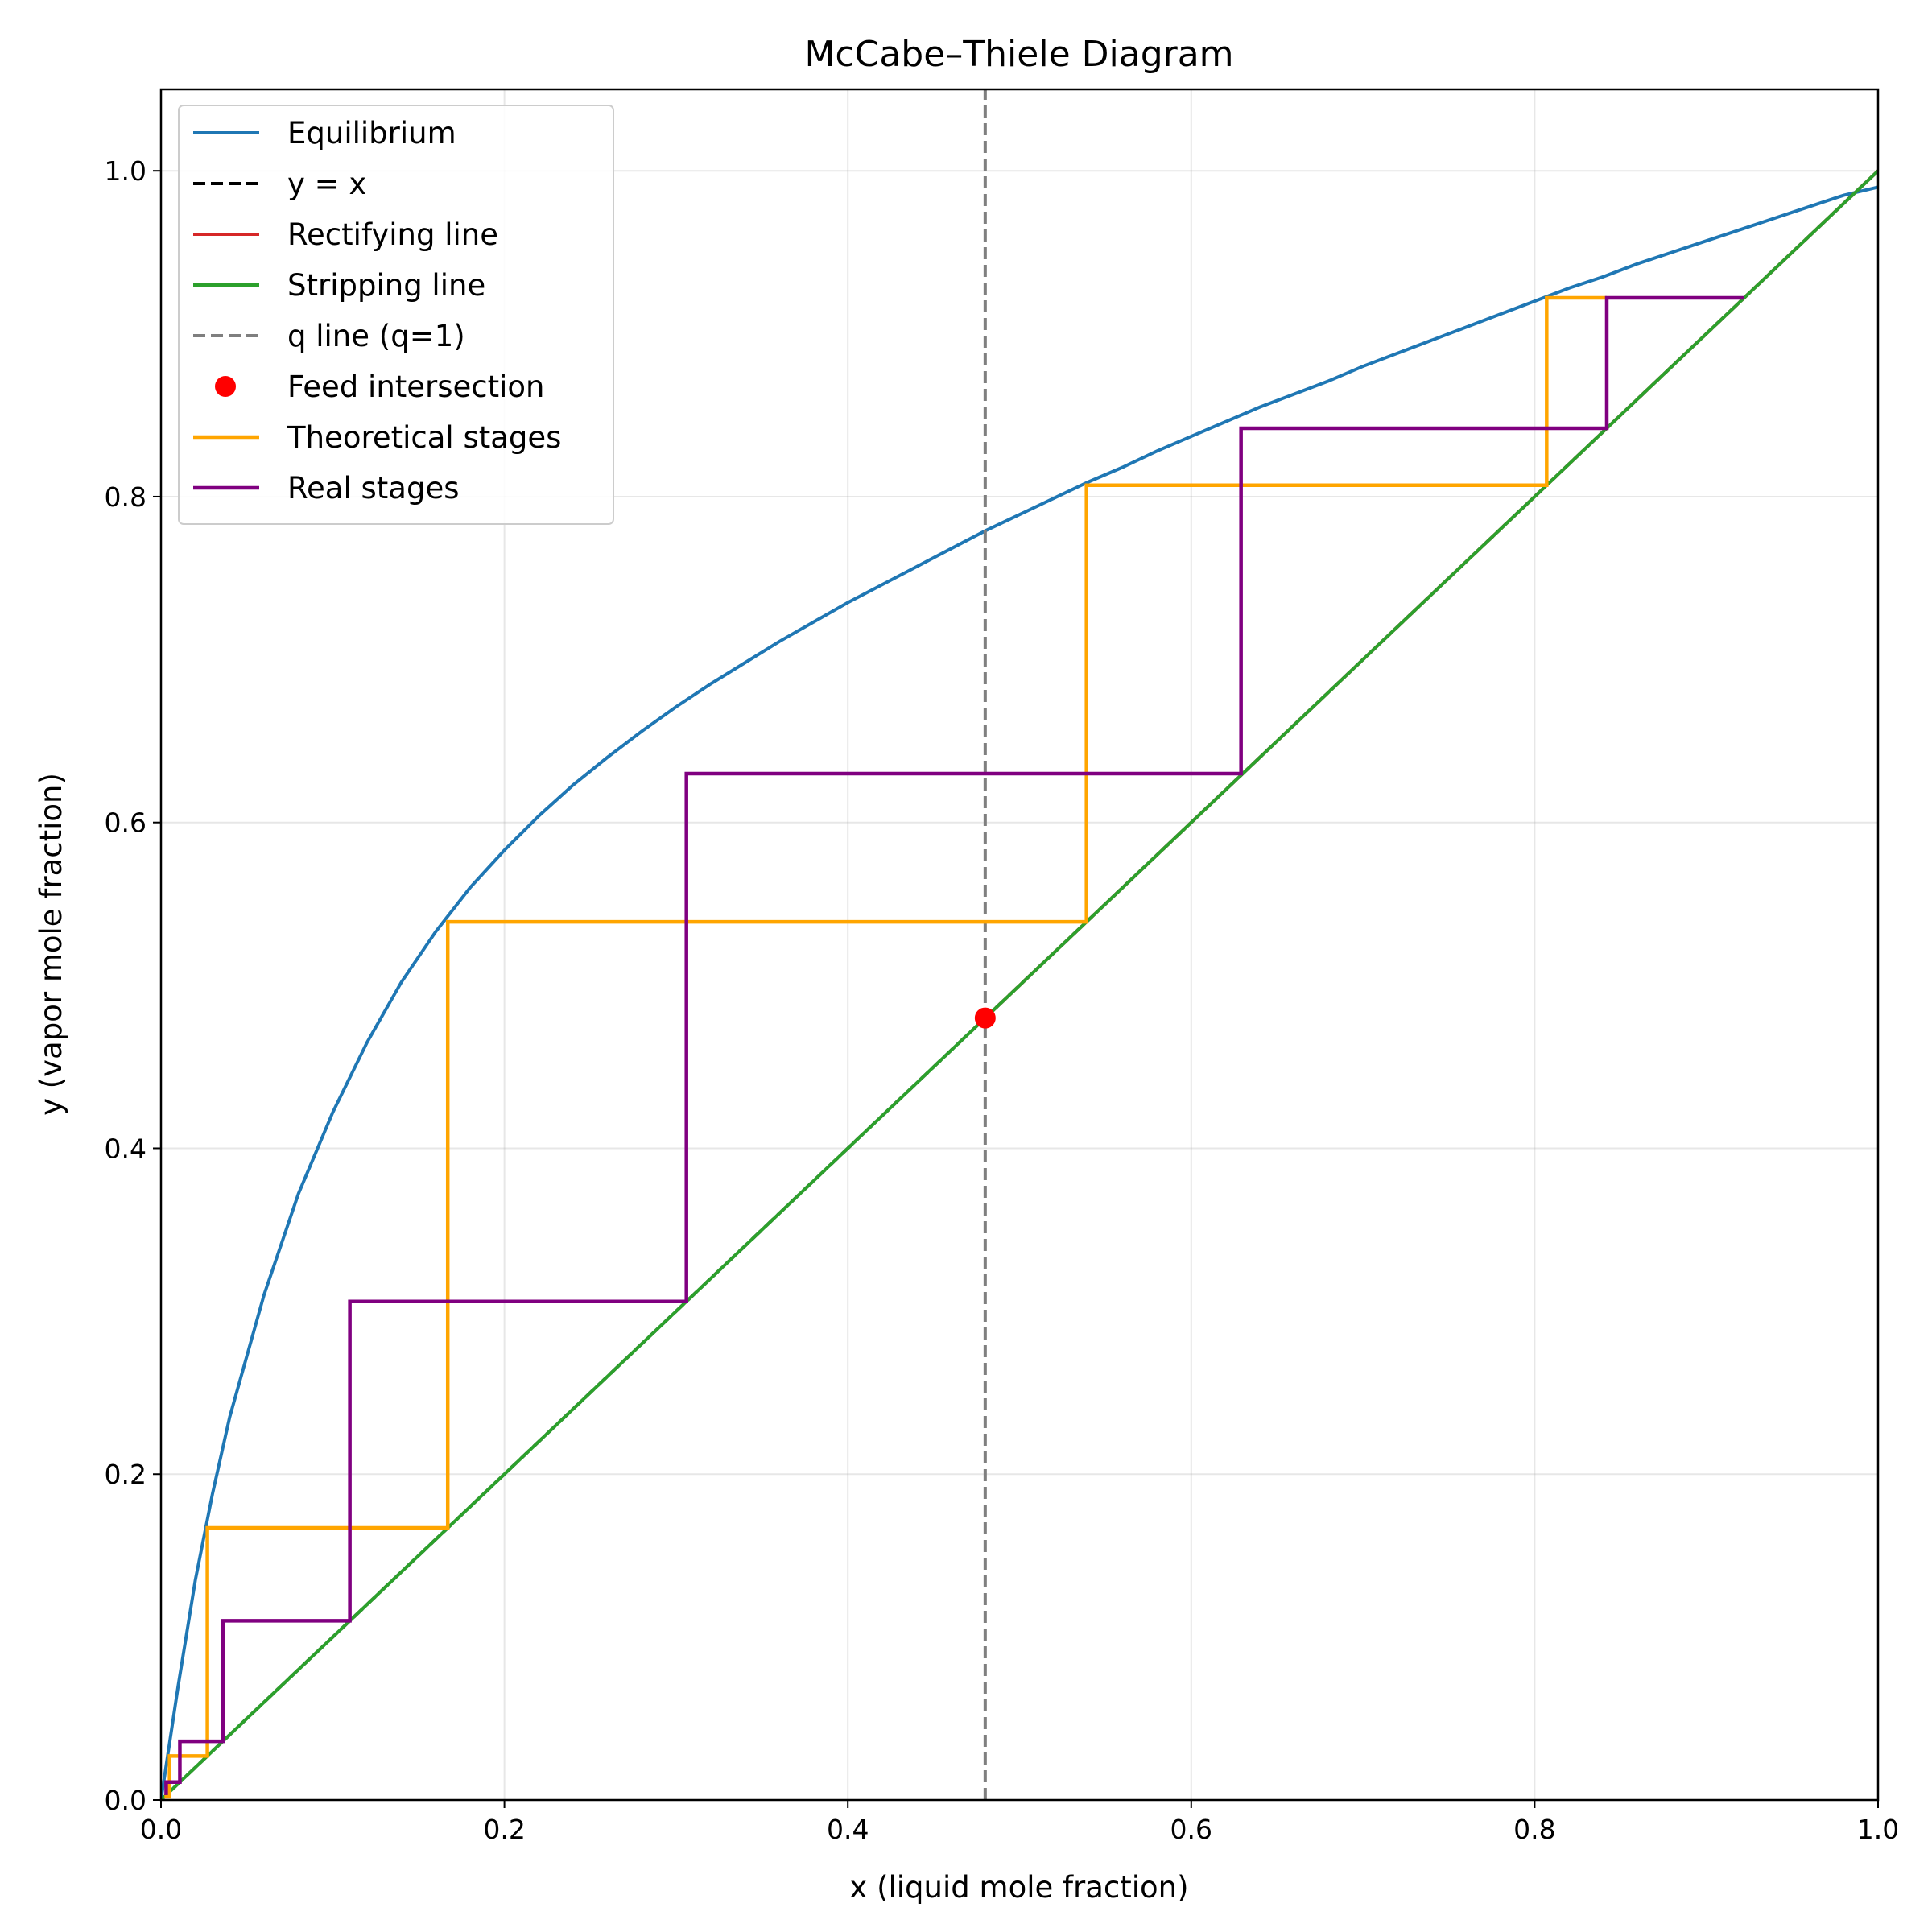 This screenshot has width=1932, height=1932. Describe the element at coordinates (126, 1474) in the screenshot. I see `y-tick-label: 0.2` at that location.